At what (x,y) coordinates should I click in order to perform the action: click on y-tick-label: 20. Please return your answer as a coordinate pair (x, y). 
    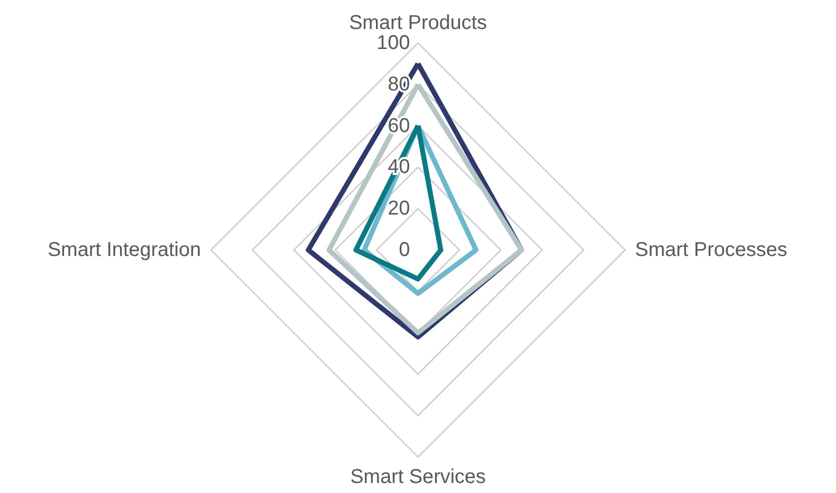
    Looking at the image, I should click on (399, 209).